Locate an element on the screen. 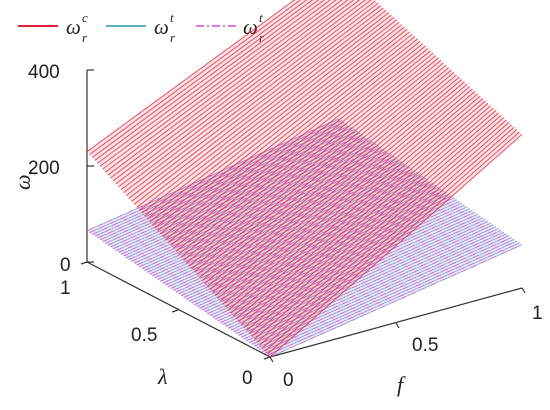  lambda-tick-label-1: 1 is located at coordinates (65, 288).